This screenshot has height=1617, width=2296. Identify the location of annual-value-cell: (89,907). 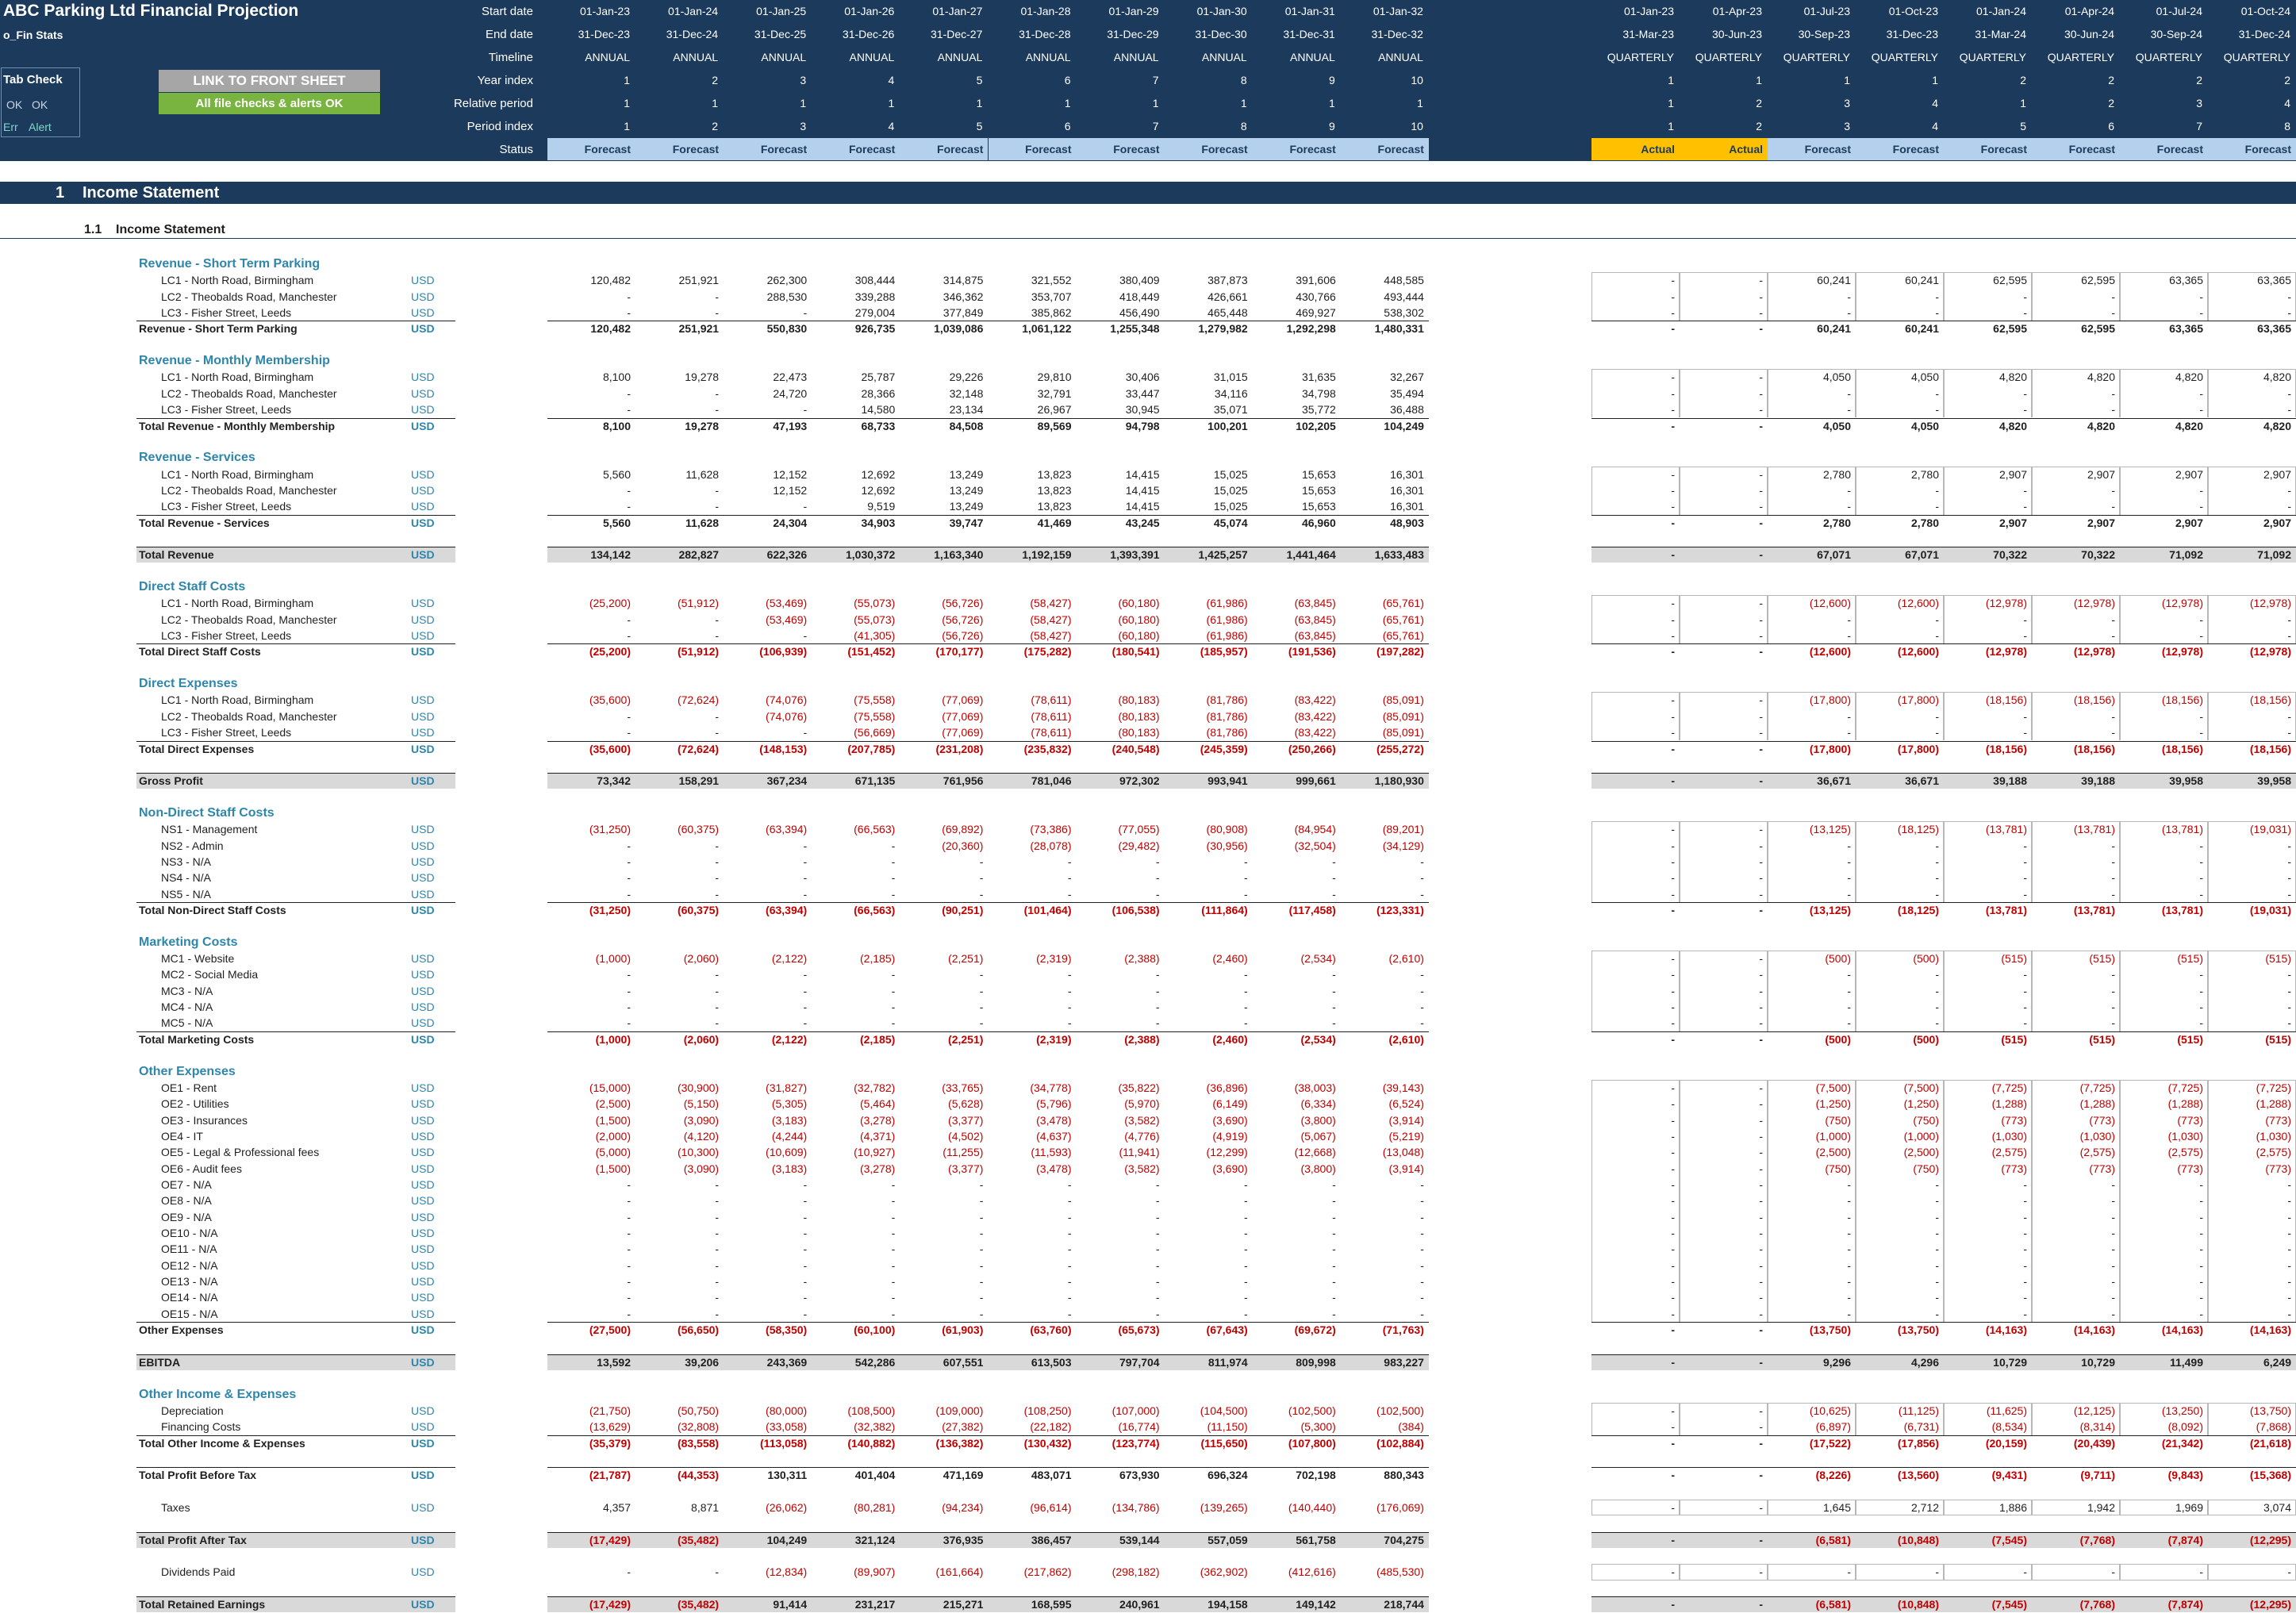
(875, 1572).